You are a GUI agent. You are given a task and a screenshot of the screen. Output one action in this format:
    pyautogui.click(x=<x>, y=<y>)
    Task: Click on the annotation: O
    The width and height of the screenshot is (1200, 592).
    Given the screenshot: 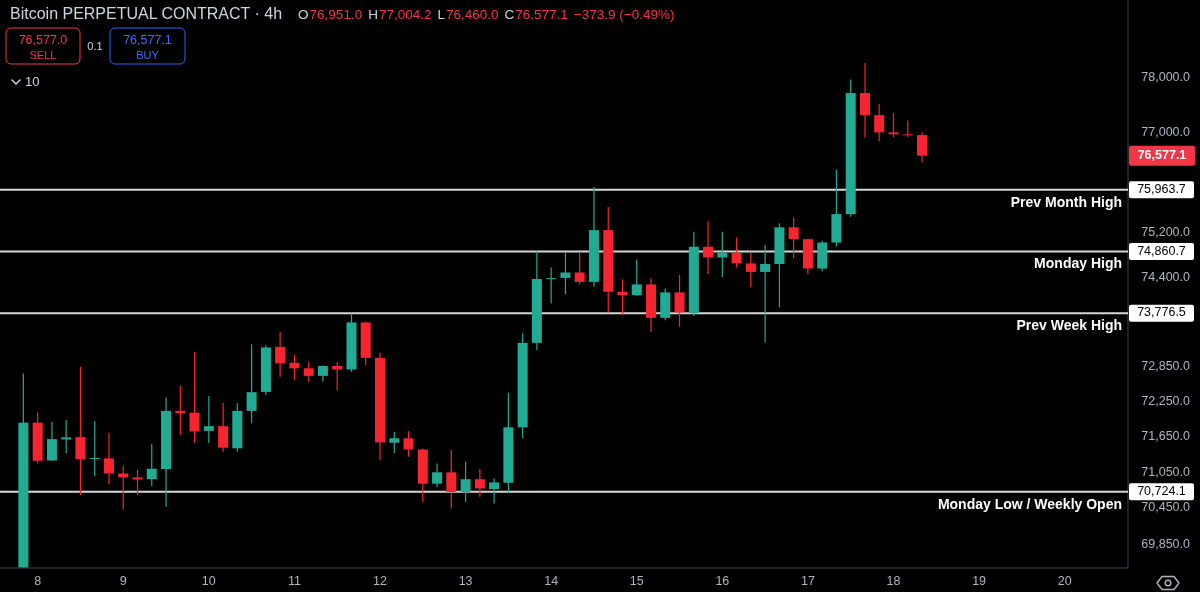 What is the action you would take?
    pyautogui.click(x=303, y=14)
    